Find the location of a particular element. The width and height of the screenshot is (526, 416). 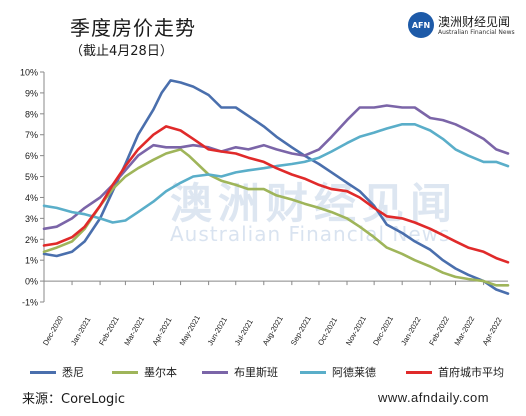

x-tick-label: Sep-2021 is located at coordinates (301, 330).